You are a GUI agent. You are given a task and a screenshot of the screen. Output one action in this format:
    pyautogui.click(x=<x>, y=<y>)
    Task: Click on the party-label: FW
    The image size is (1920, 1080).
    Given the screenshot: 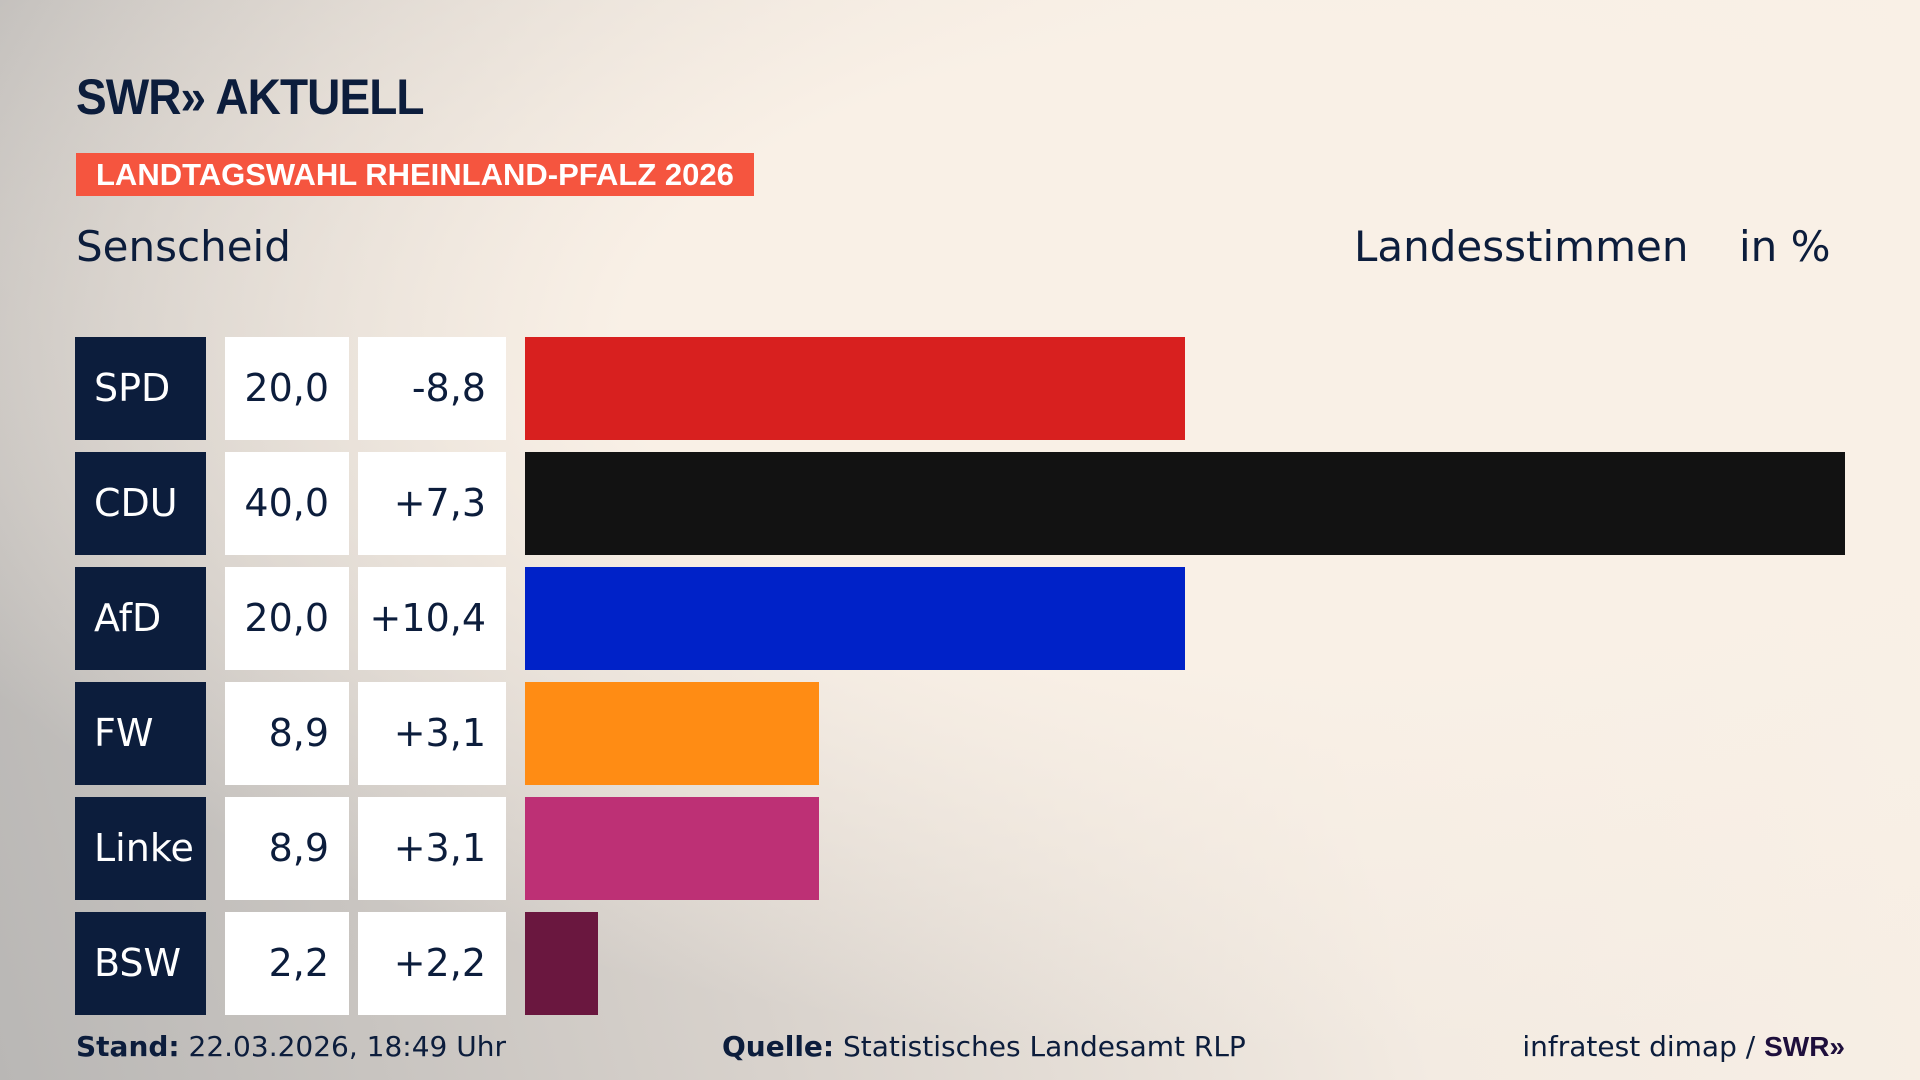 What is the action you would take?
    pyautogui.click(x=140, y=733)
    